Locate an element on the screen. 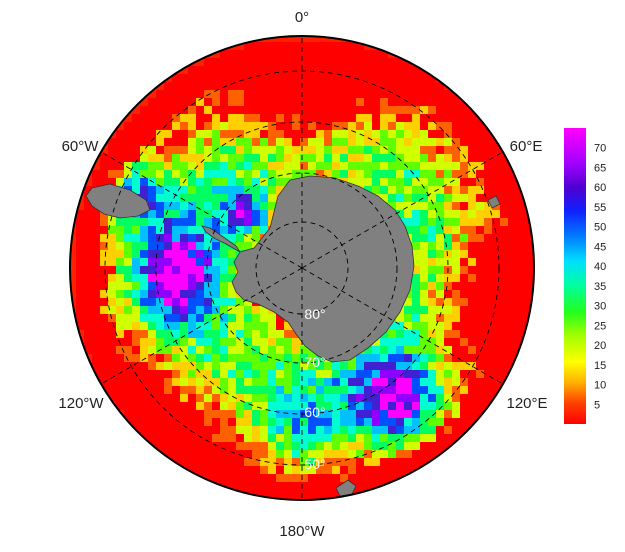 The image size is (625, 552). lat-label-80: 80° is located at coordinates (314, 314).